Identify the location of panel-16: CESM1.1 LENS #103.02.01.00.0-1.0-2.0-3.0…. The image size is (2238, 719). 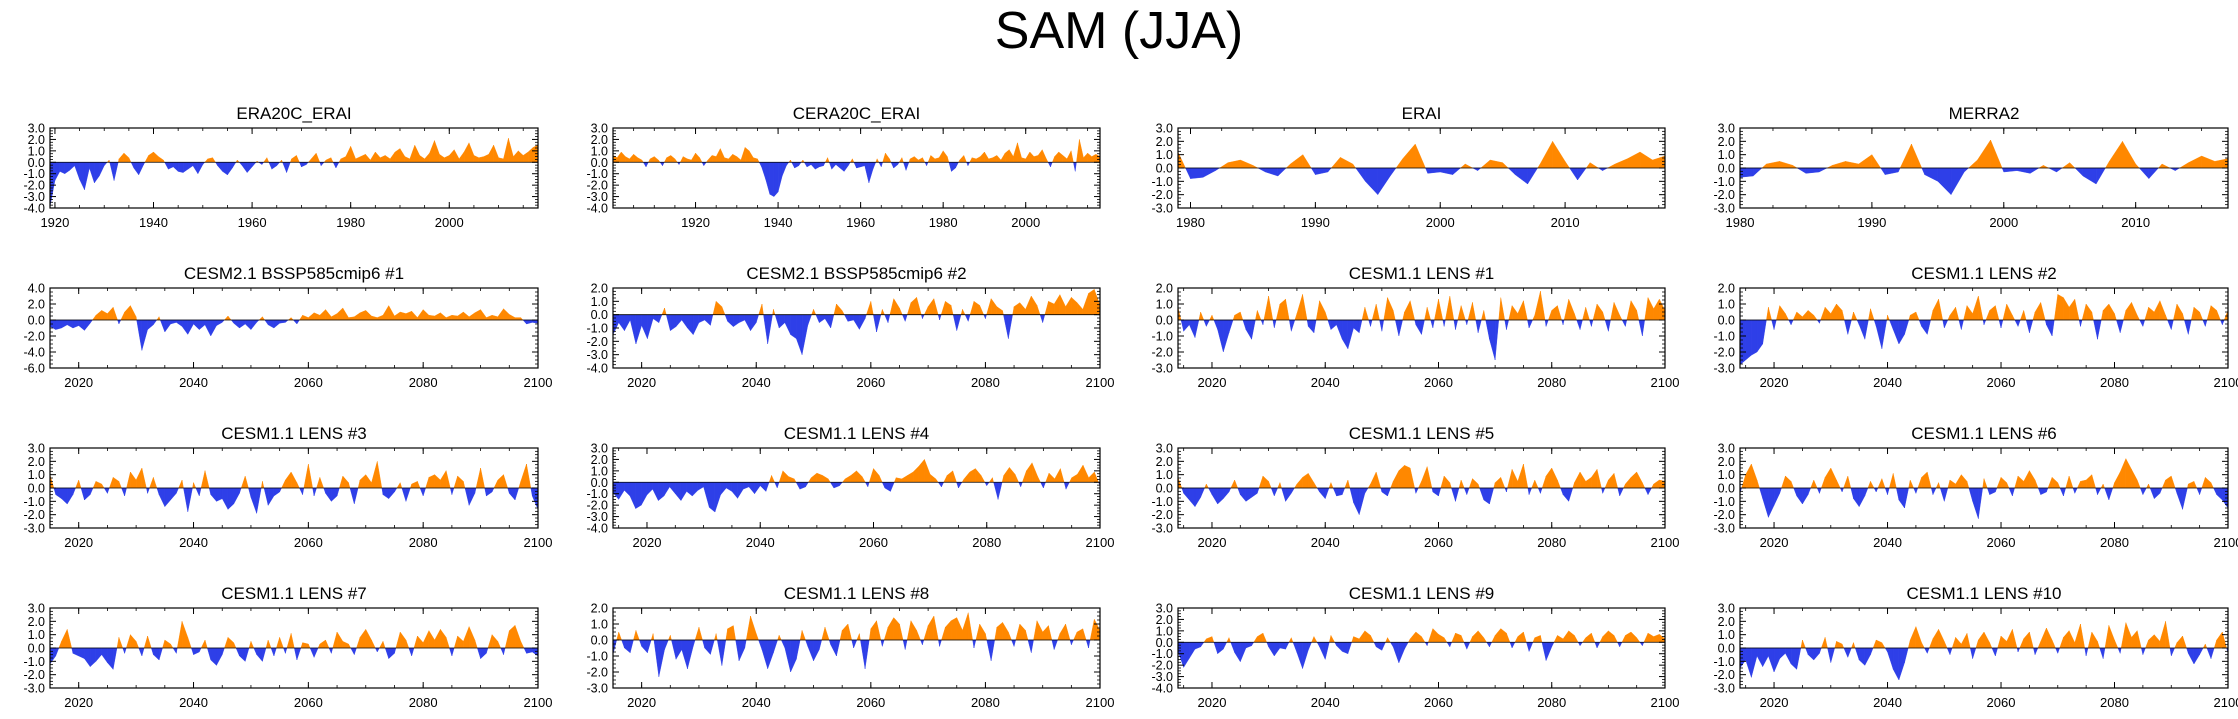
(1975, 647).